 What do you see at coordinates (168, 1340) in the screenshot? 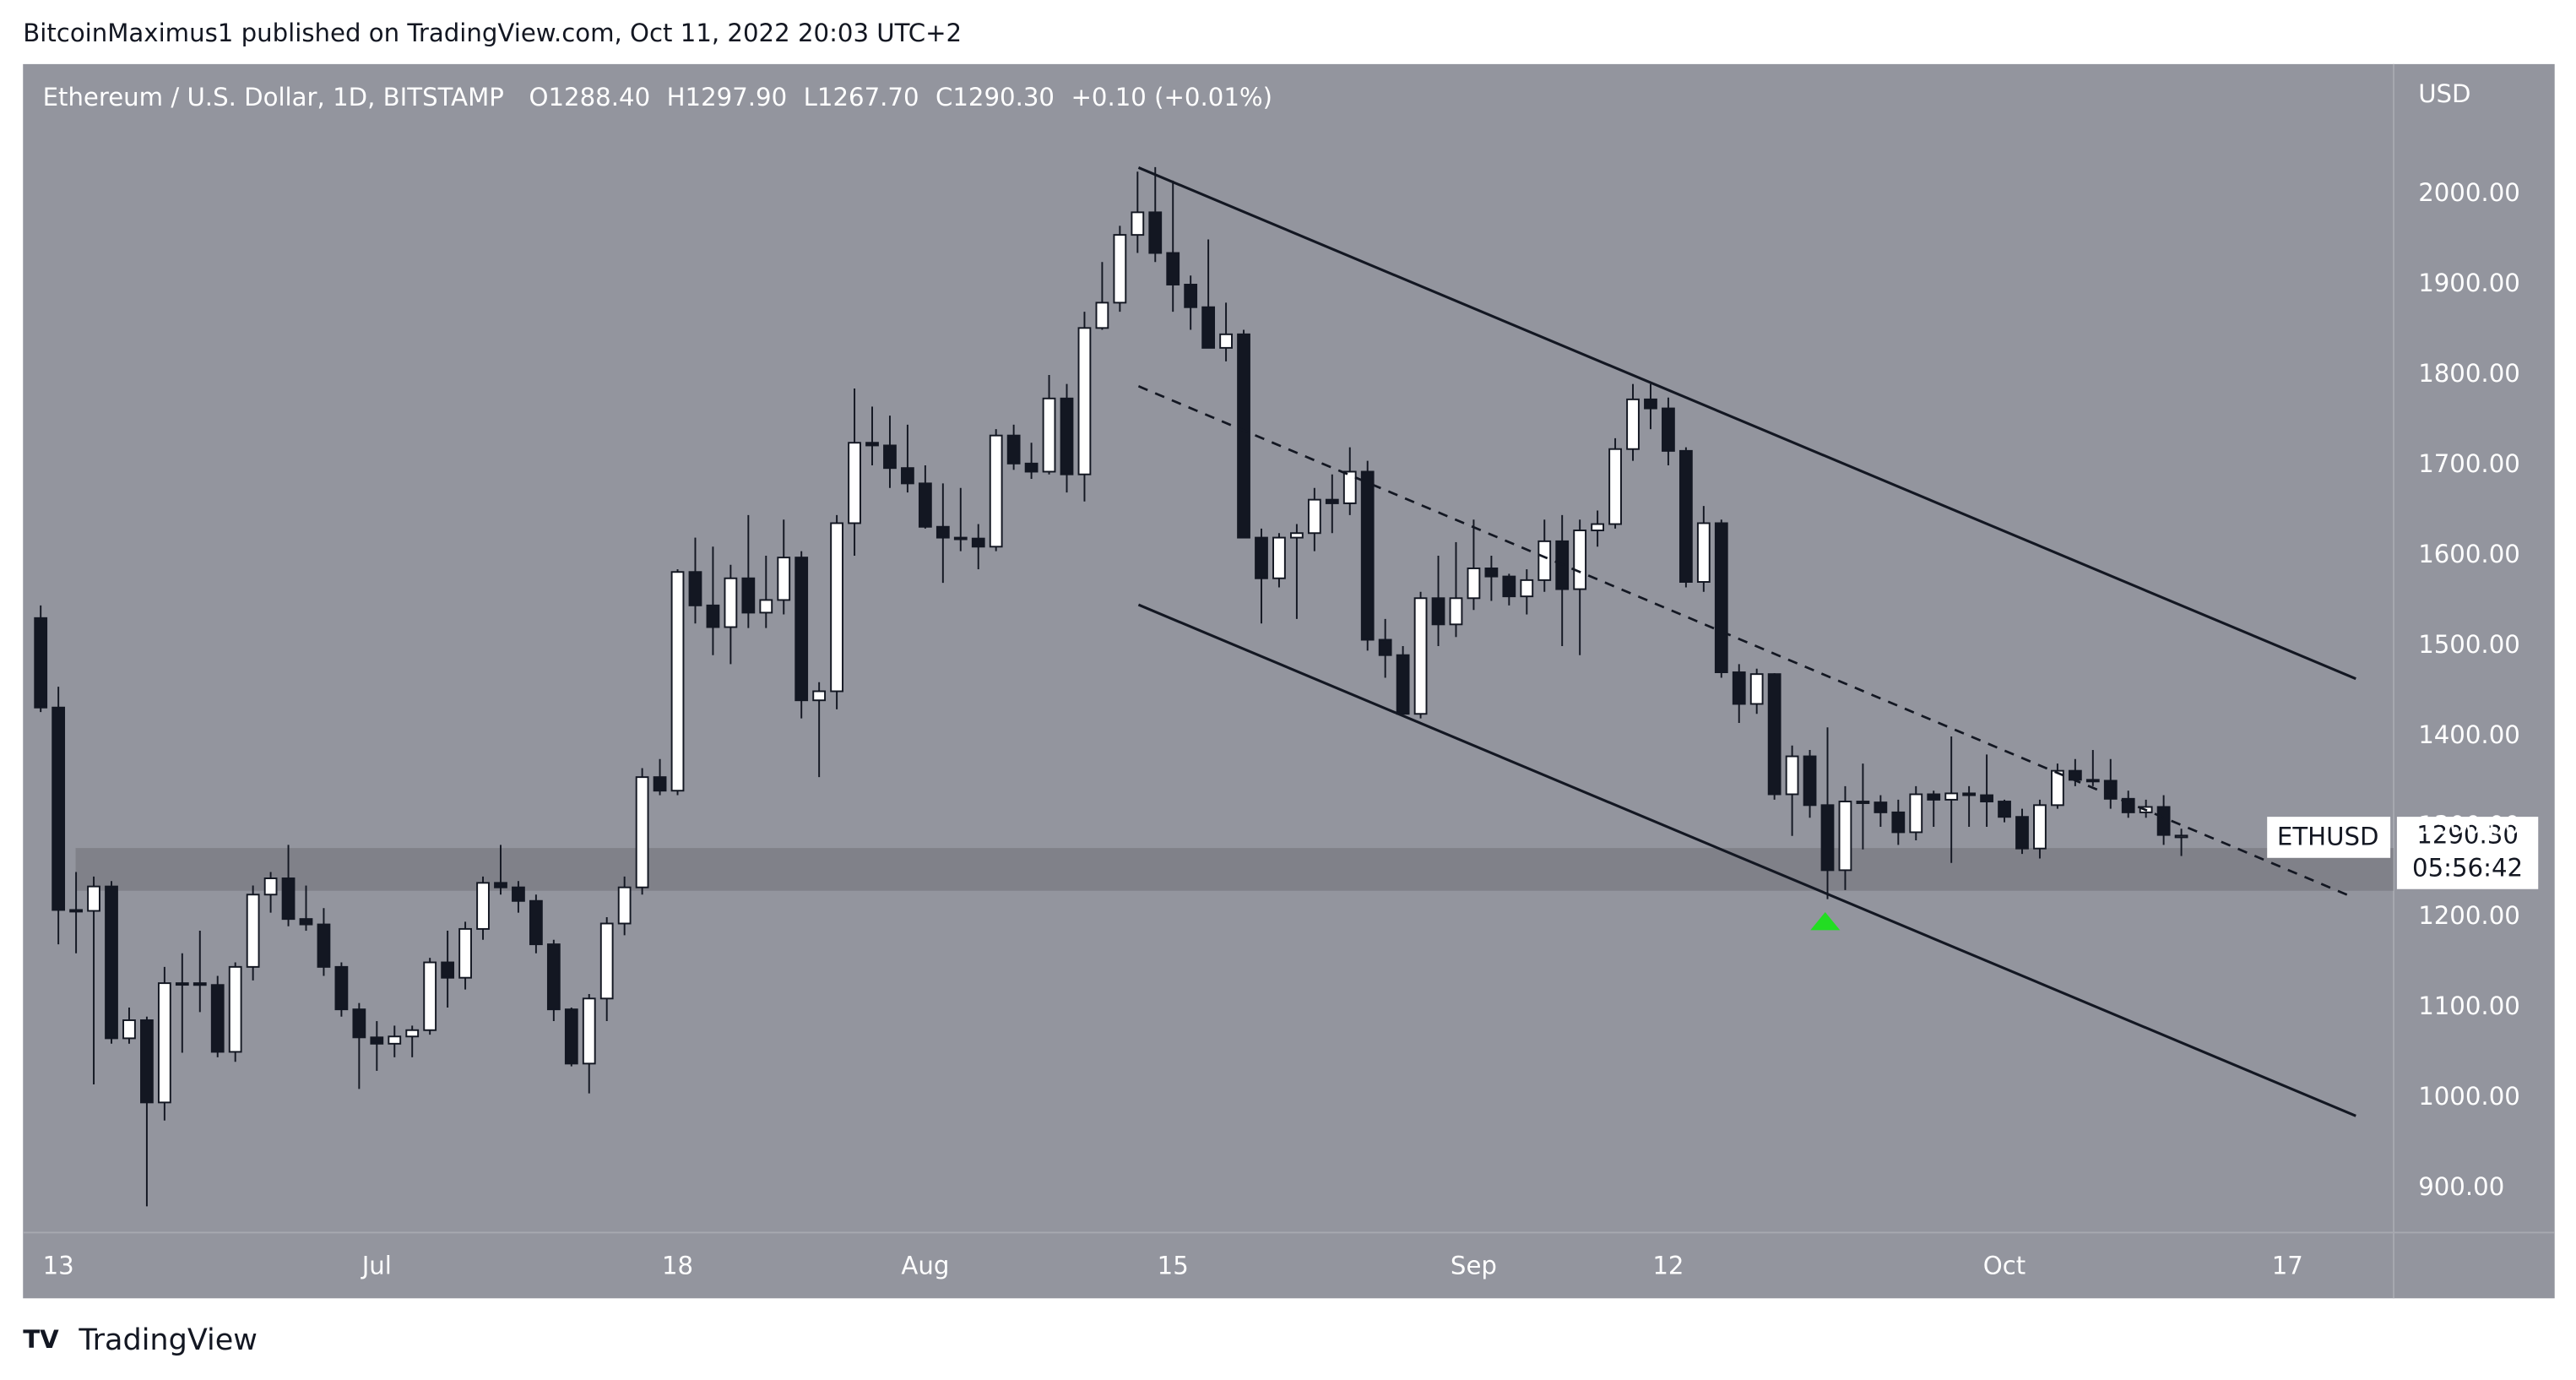
I see `brand: TradingView` at bounding box center [168, 1340].